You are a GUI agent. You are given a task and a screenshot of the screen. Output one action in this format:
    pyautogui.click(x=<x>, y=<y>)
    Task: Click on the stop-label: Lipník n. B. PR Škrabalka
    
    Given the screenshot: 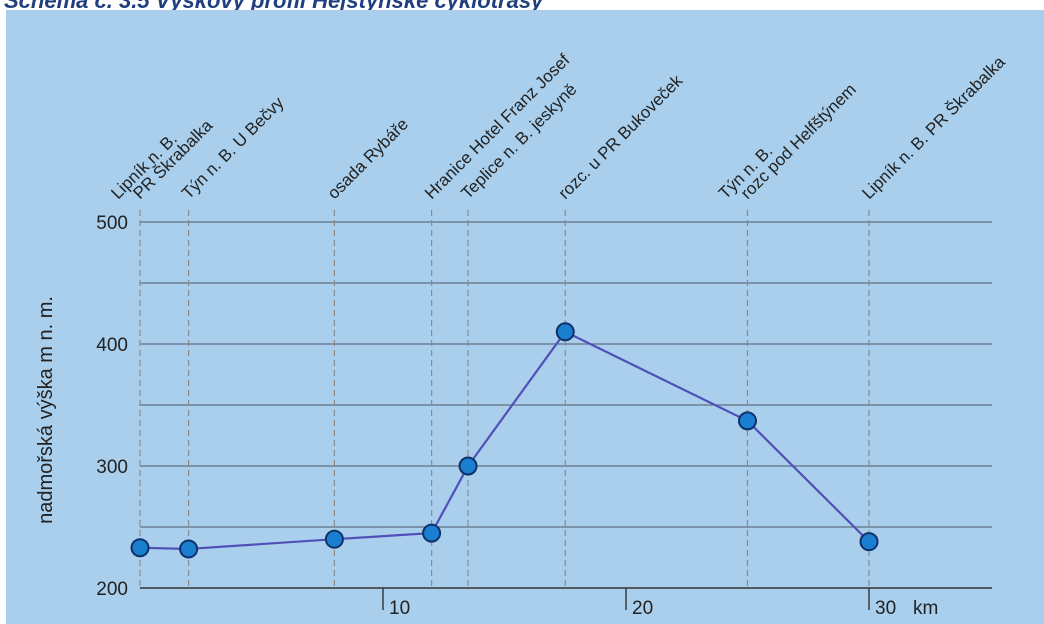 What is the action you would take?
    pyautogui.click(x=933, y=127)
    